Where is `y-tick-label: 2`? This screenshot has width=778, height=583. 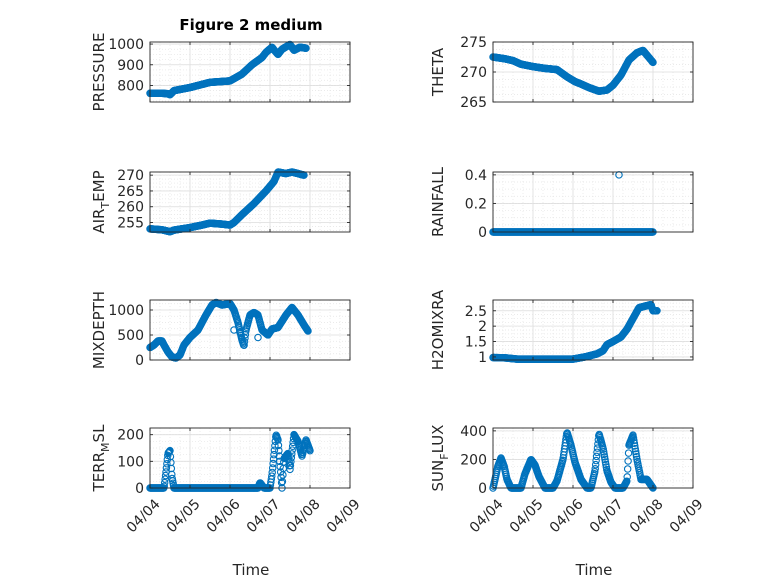
y-tick-label: 2 is located at coordinates (482, 327).